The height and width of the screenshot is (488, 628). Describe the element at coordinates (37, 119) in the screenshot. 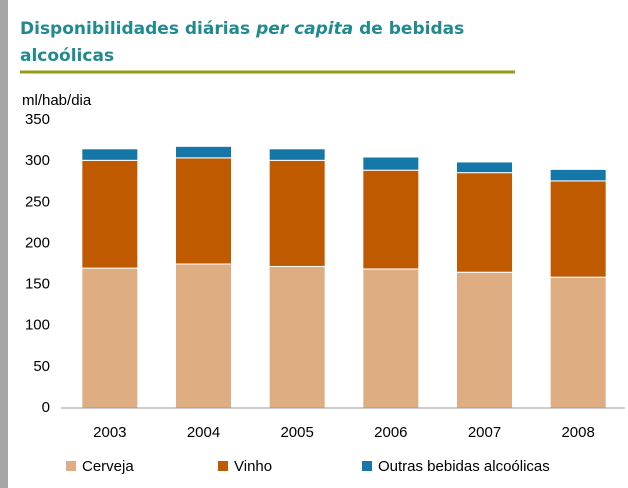

I see `y-tick-label: 350` at that location.